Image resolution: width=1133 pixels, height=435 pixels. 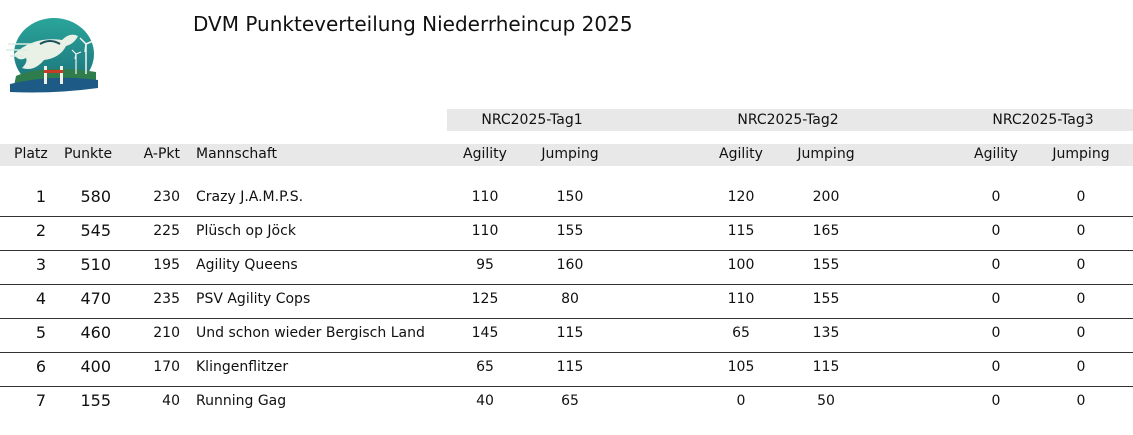 I want to click on day1-jumping-cell: 65, so click(x=570, y=401).